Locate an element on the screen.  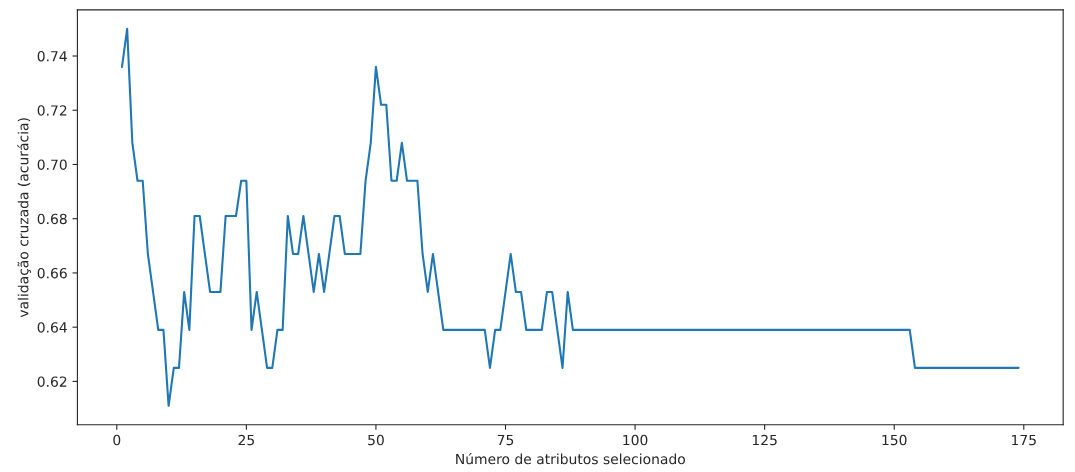
x-tick-label: 175 is located at coordinates (1024, 440).